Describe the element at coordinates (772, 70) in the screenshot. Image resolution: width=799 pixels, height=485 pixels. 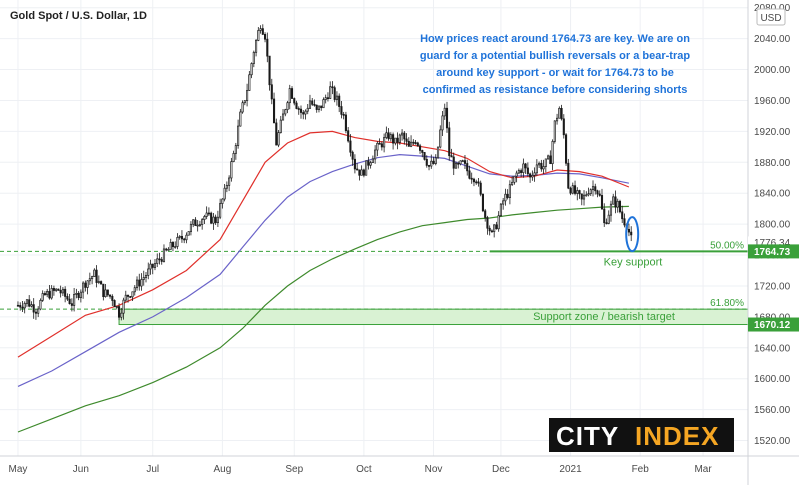
I see `y-tick-label: 2000.00` at that location.